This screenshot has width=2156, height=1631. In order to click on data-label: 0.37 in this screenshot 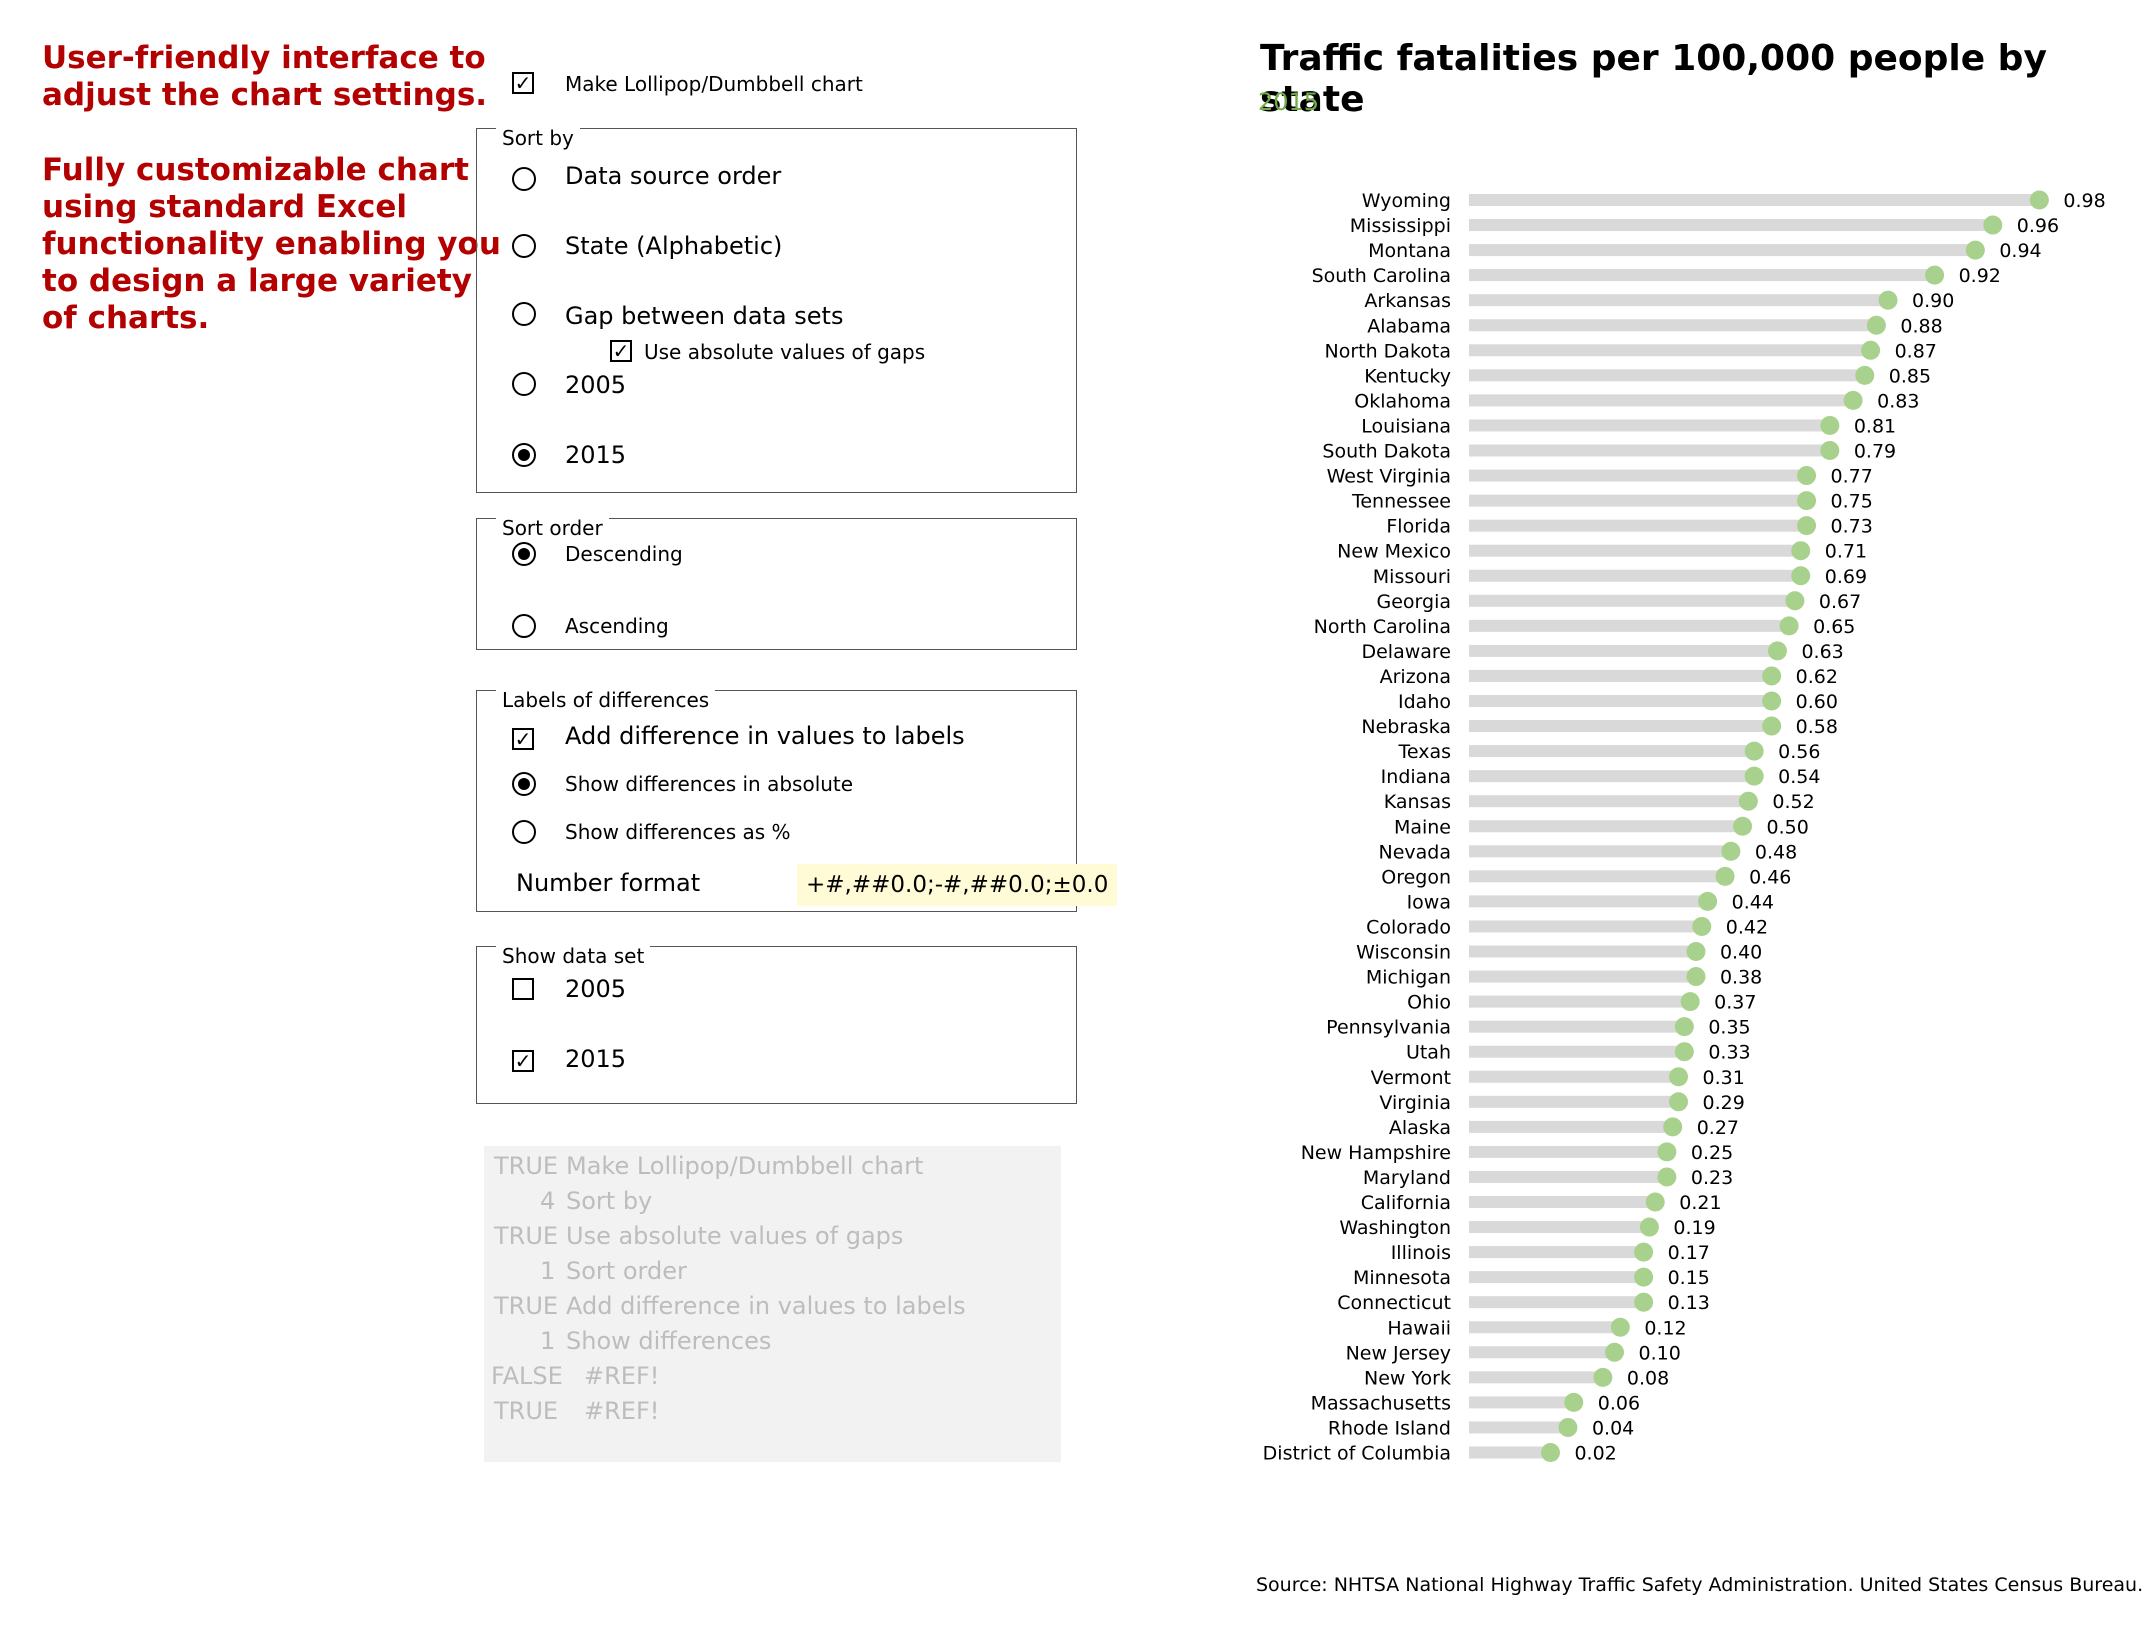, I will do `click(1735, 1003)`.